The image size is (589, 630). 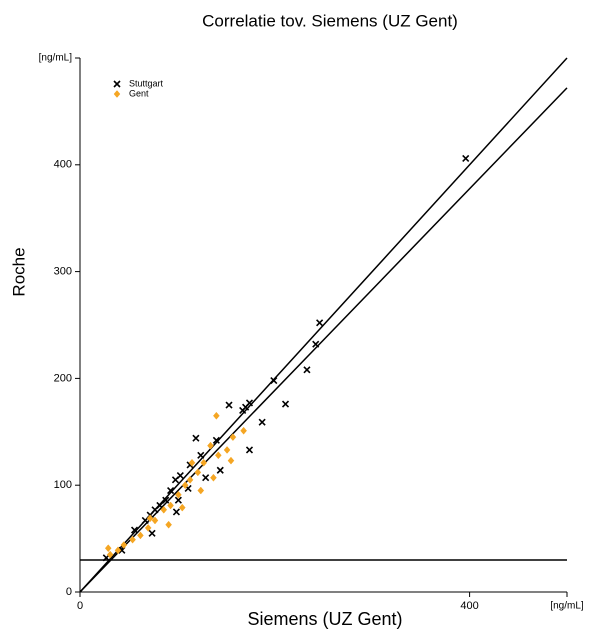 I want to click on x-tick-label: [ng/mL], so click(x=567, y=606).